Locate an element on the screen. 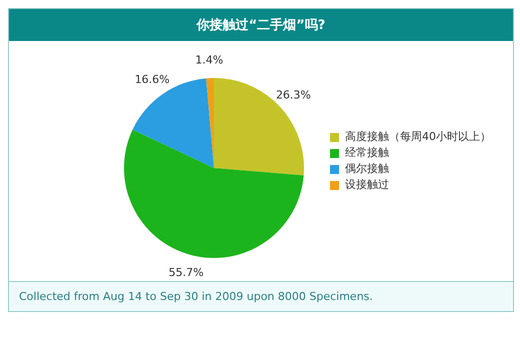 This screenshot has height=347, width=520. data-label: 1.4% is located at coordinates (209, 60).